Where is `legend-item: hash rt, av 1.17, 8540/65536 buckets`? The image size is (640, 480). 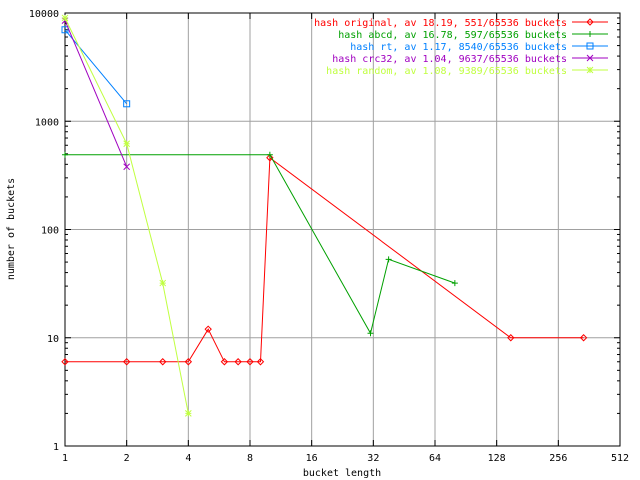
legend-item: hash rt, av 1.17, 8540/65536 buckets is located at coordinates (479, 47).